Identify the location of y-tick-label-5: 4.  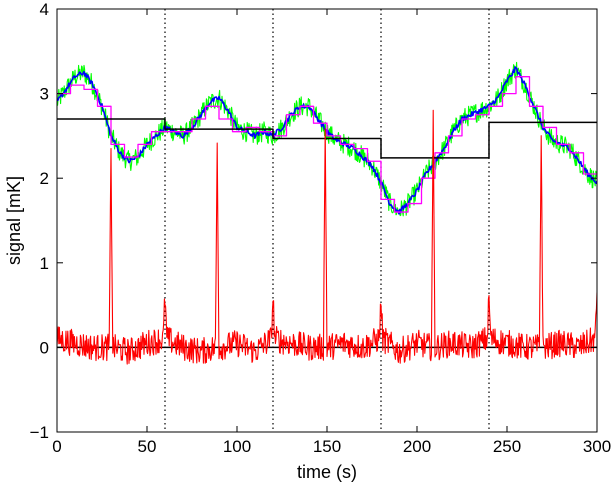
(44, 9).